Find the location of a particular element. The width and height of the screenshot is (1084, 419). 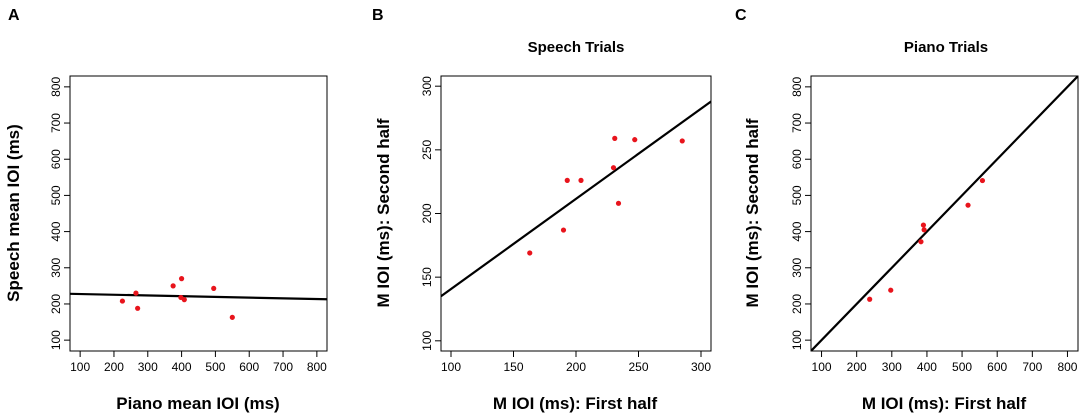

panel-c-x-tick-label-6: 700 is located at coordinates (1032, 367).